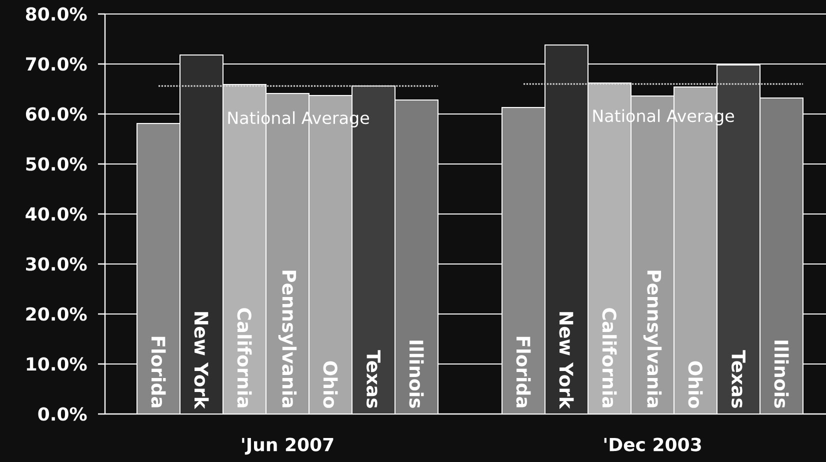 The height and width of the screenshot is (462, 826). Describe the element at coordinates (201, 361) in the screenshot. I see `series-label: New York` at that location.